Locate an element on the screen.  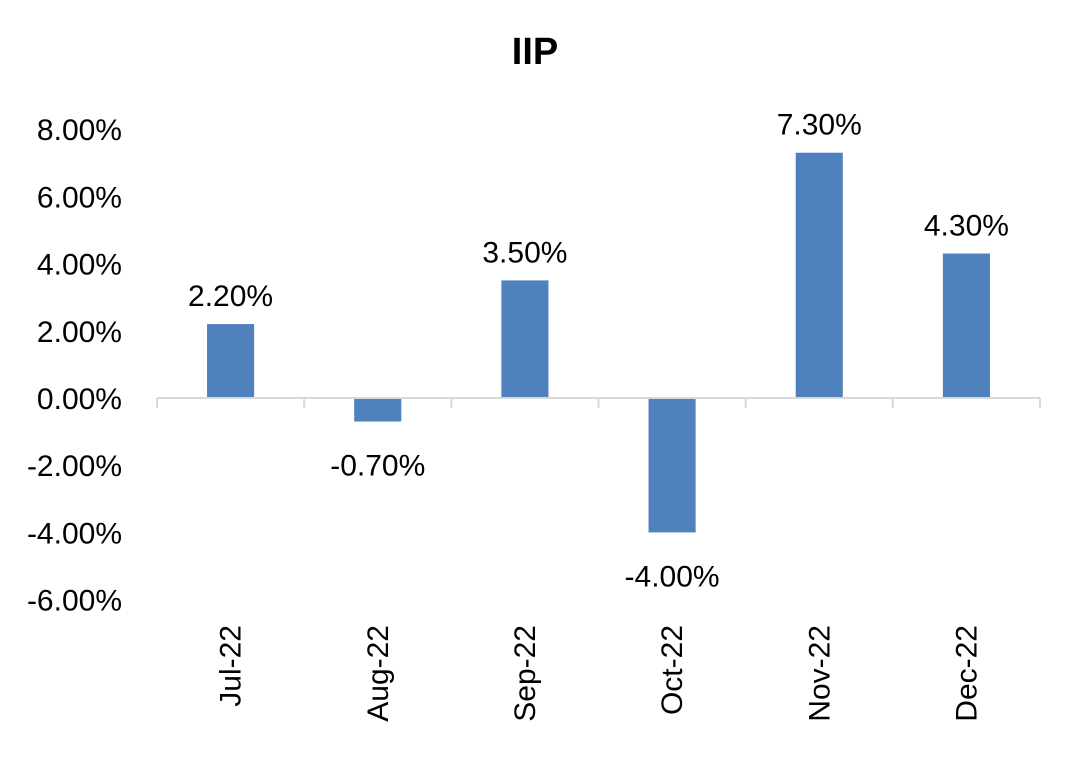
data-label: 7.30% is located at coordinates (819, 125).